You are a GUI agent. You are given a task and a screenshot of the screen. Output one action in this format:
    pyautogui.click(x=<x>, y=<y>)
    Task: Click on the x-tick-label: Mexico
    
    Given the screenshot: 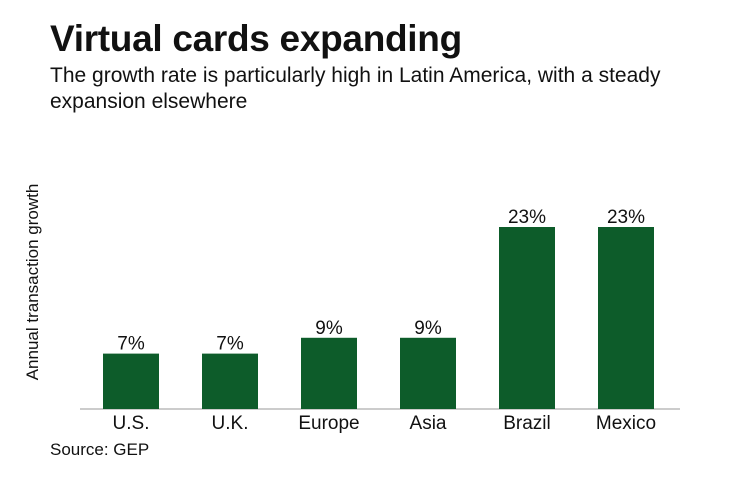 What is the action you would take?
    pyautogui.click(x=626, y=423)
    